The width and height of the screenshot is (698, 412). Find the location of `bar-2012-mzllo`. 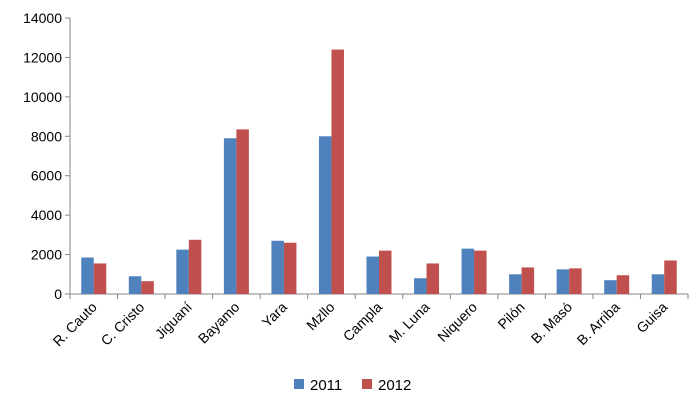

bar-2012-mzllo is located at coordinates (337, 171).